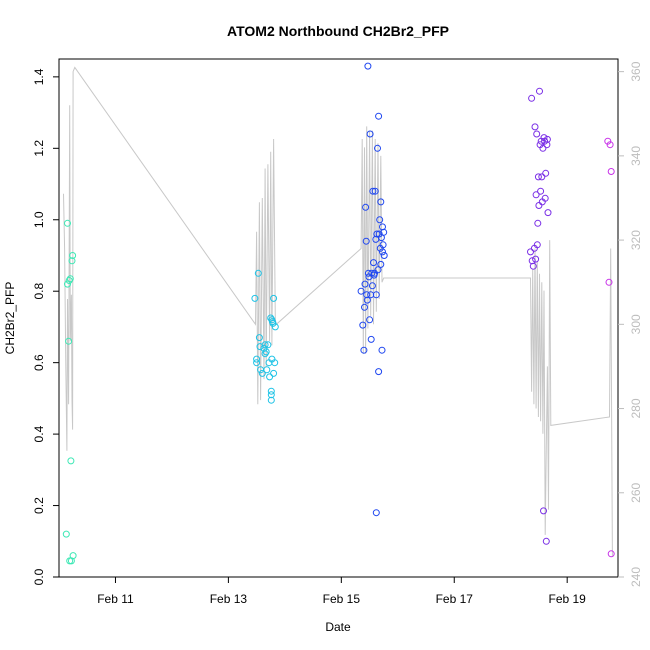 Image resolution: width=650 pixels, height=650 pixels. What do you see at coordinates (39, 219) in the screenshot?
I see `y-tick-label: 1.0` at bounding box center [39, 219].